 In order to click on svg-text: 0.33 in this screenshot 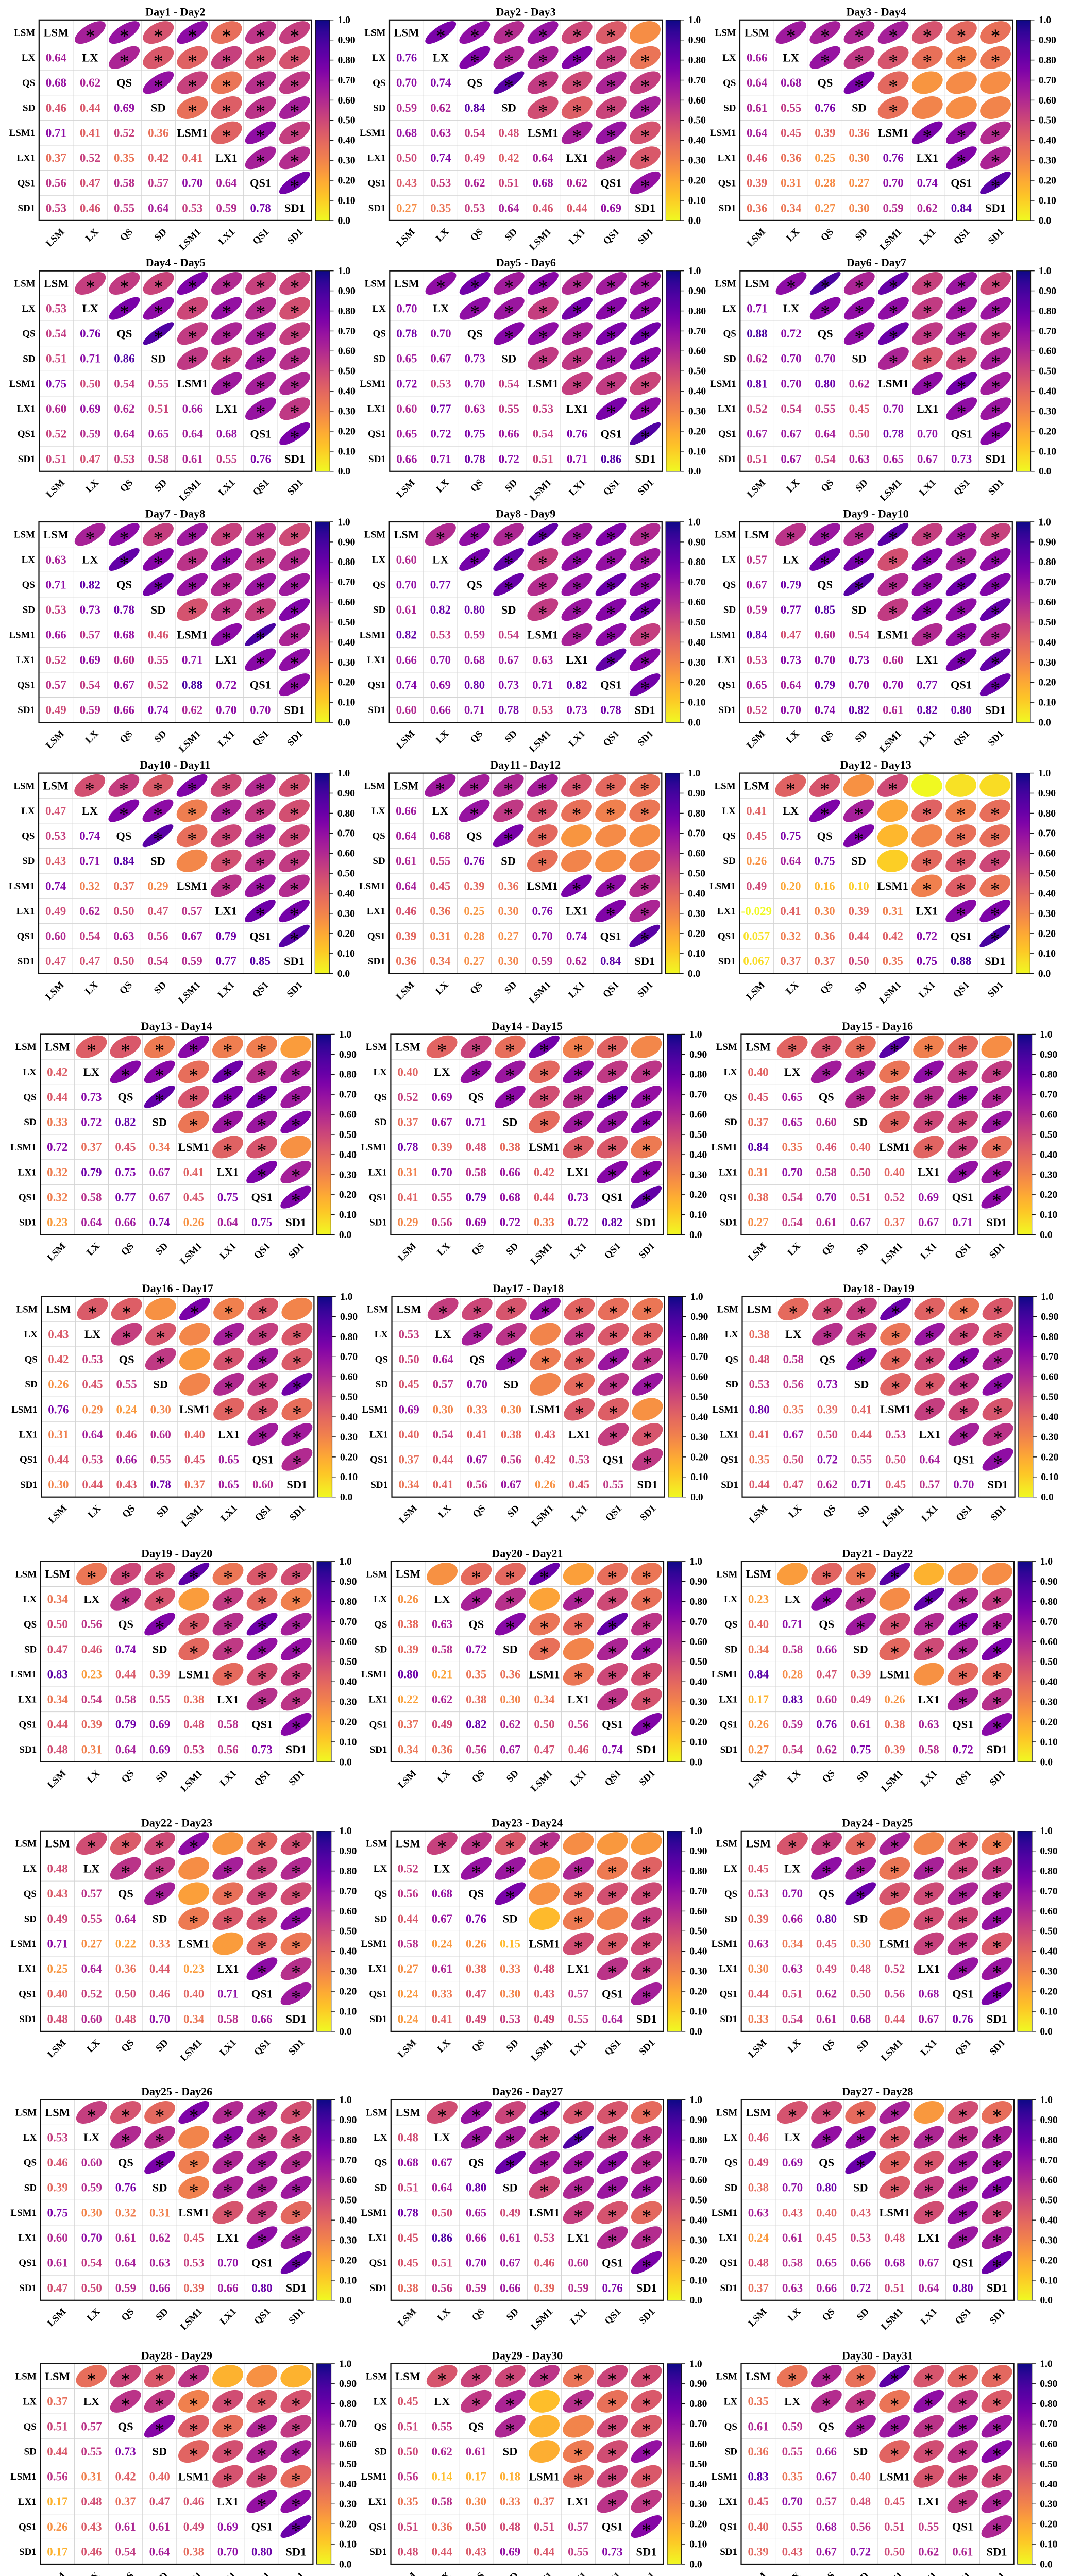, I will do `click(510, 2501)`.